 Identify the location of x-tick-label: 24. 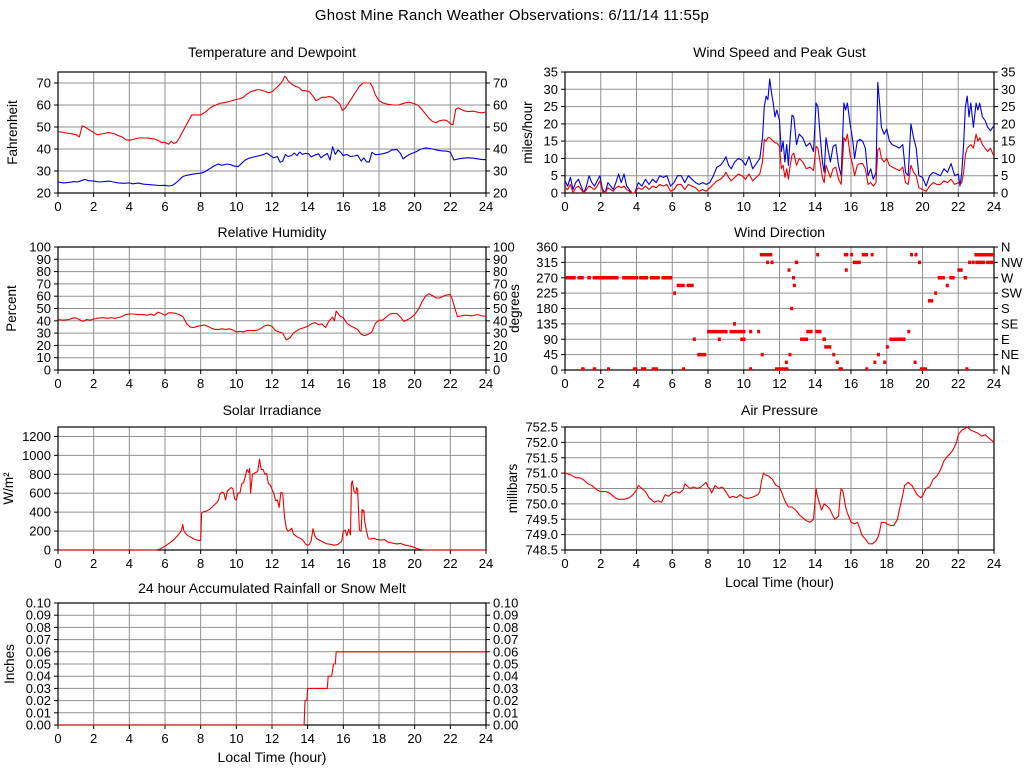
(994, 206).